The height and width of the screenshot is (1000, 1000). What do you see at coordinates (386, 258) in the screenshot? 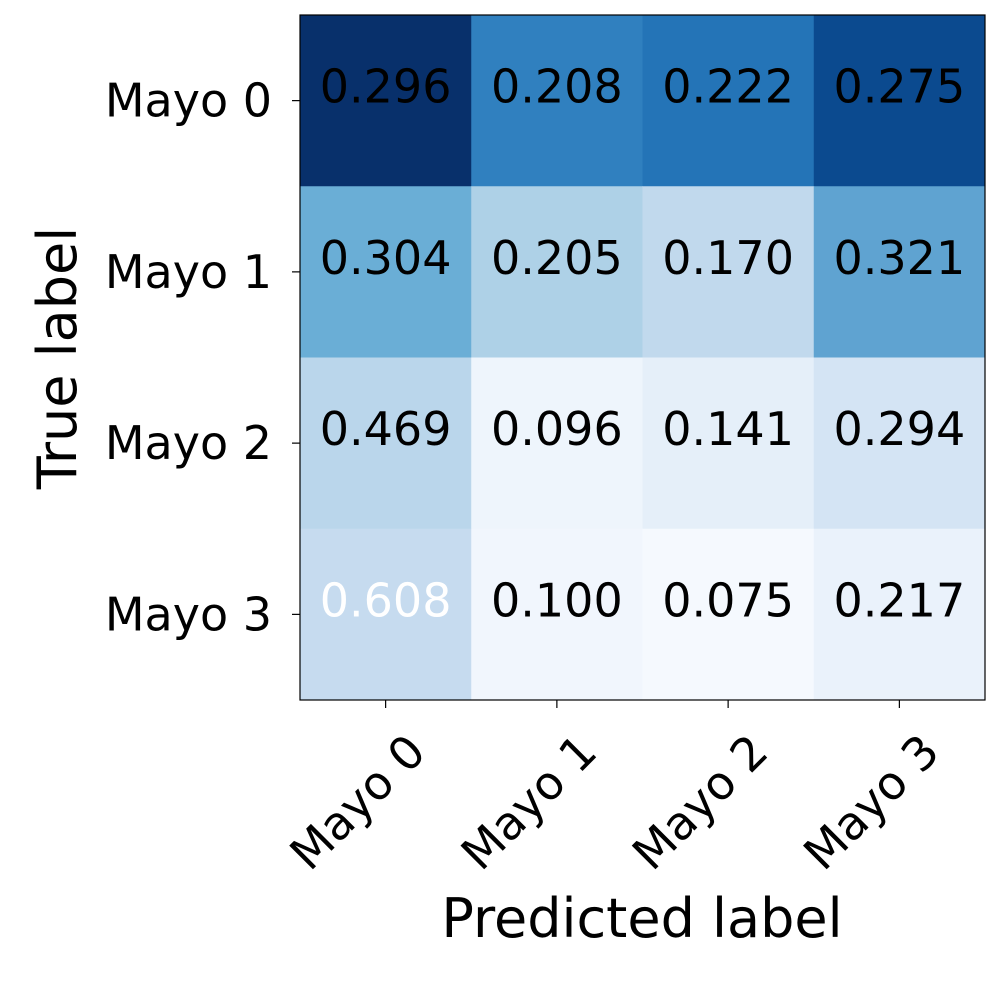
I see `cell-value-label-r1-c0: 0.304` at bounding box center [386, 258].